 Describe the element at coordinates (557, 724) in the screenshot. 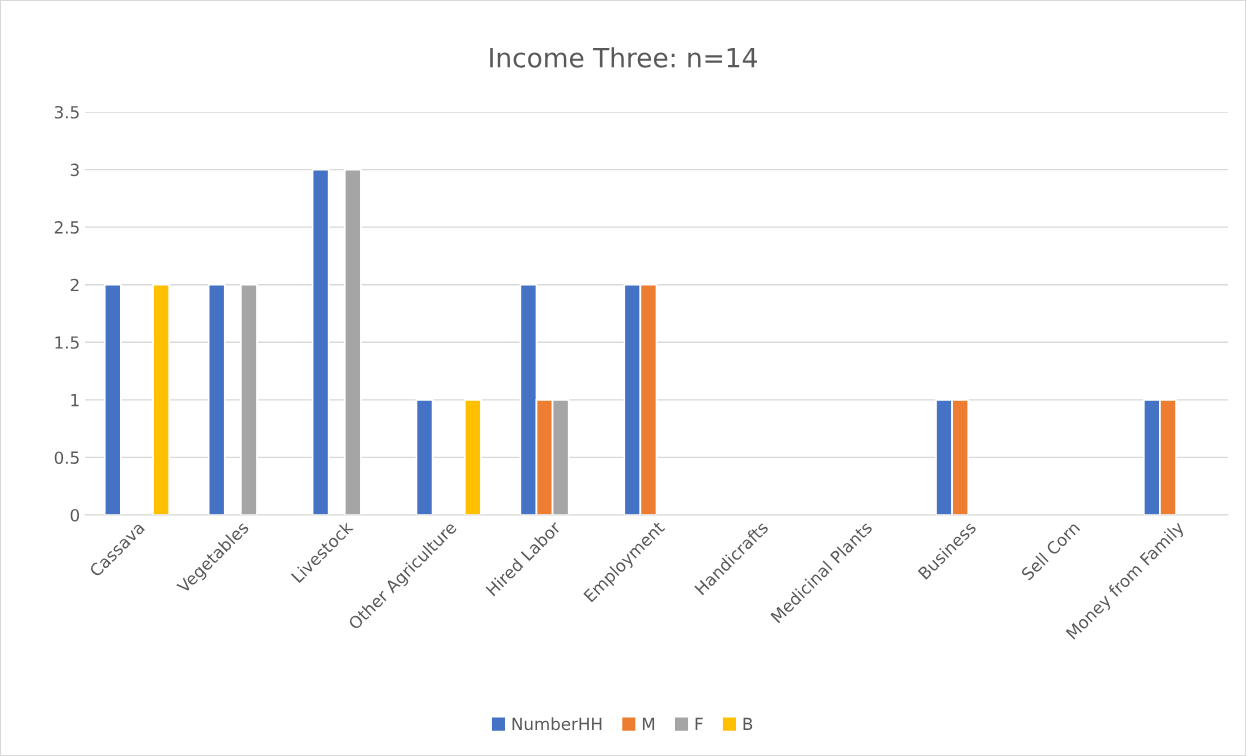

I see `legend-label: NumberHH` at that location.